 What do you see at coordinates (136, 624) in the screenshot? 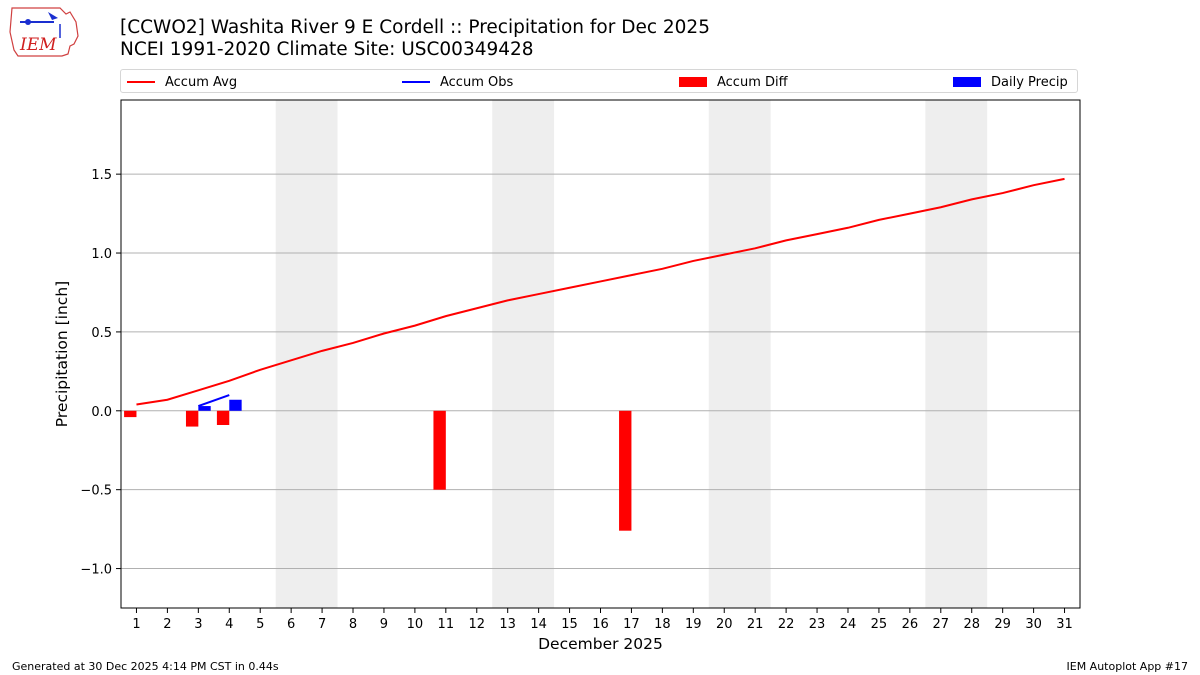
I see `x-tick-label-1: 1` at bounding box center [136, 624].